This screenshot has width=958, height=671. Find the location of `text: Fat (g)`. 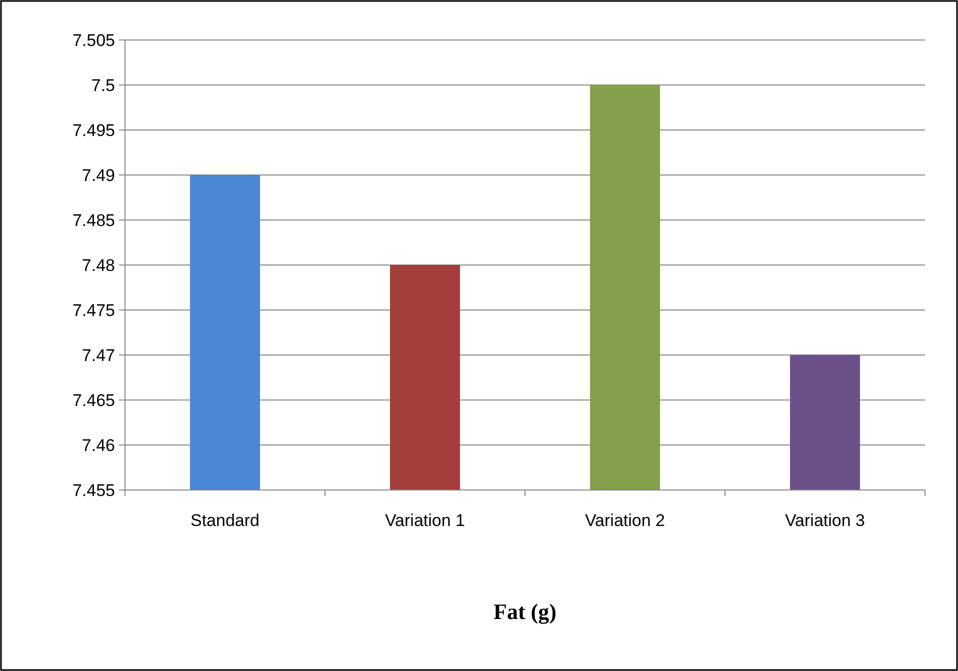

text: Fat (g) is located at coordinates (525, 611).